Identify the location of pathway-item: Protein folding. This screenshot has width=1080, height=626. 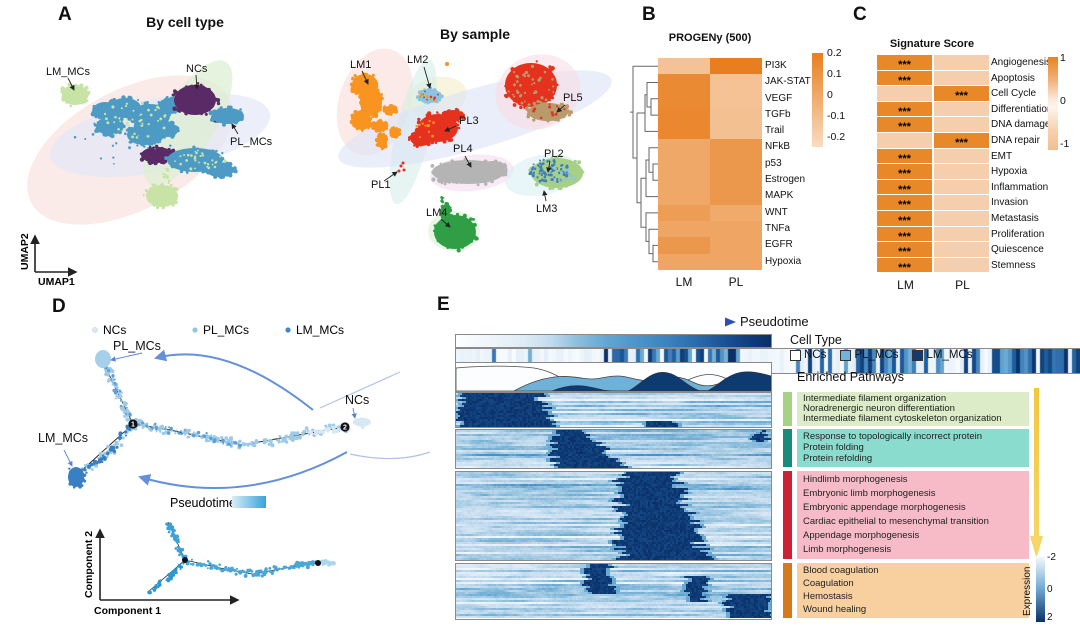
(833, 447).